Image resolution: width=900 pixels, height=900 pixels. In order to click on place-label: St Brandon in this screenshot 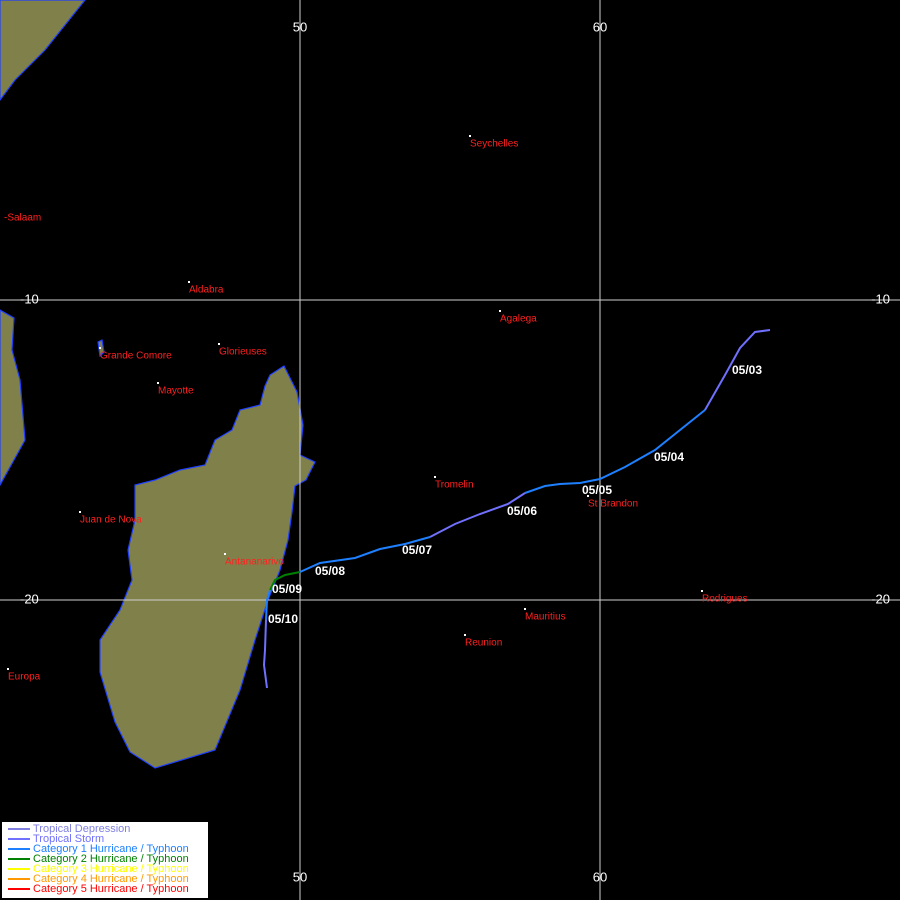, I will do `click(613, 504)`.